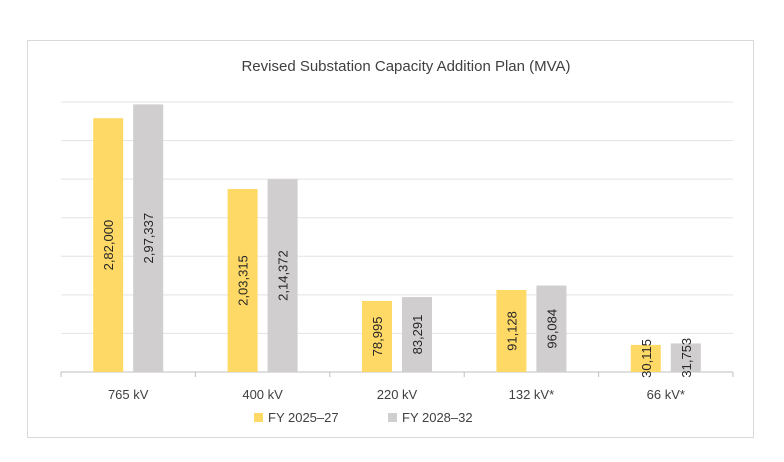  What do you see at coordinates (262, 394) in the screenshot?
I see `x-tick-label: 400 kV` at bounding box center [262, 394].